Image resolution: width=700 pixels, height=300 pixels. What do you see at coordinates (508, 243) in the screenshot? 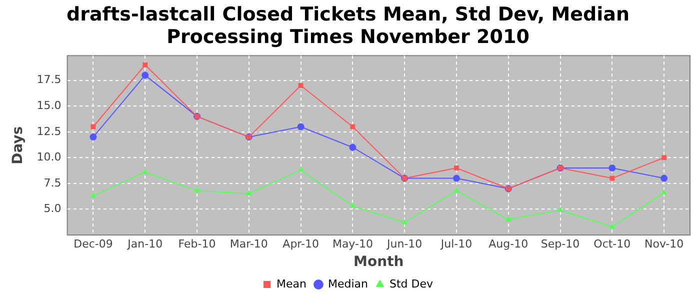
I see `x-tick-label: Aug-10` at bounding box center [508, 243].